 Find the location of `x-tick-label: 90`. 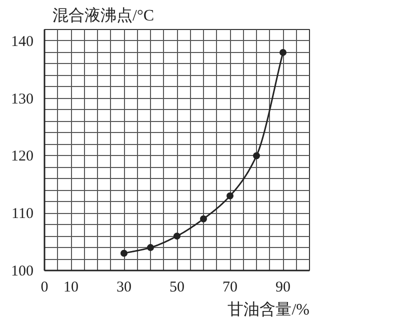

x-tick-label: 90 is located at coordinates (283, 288).